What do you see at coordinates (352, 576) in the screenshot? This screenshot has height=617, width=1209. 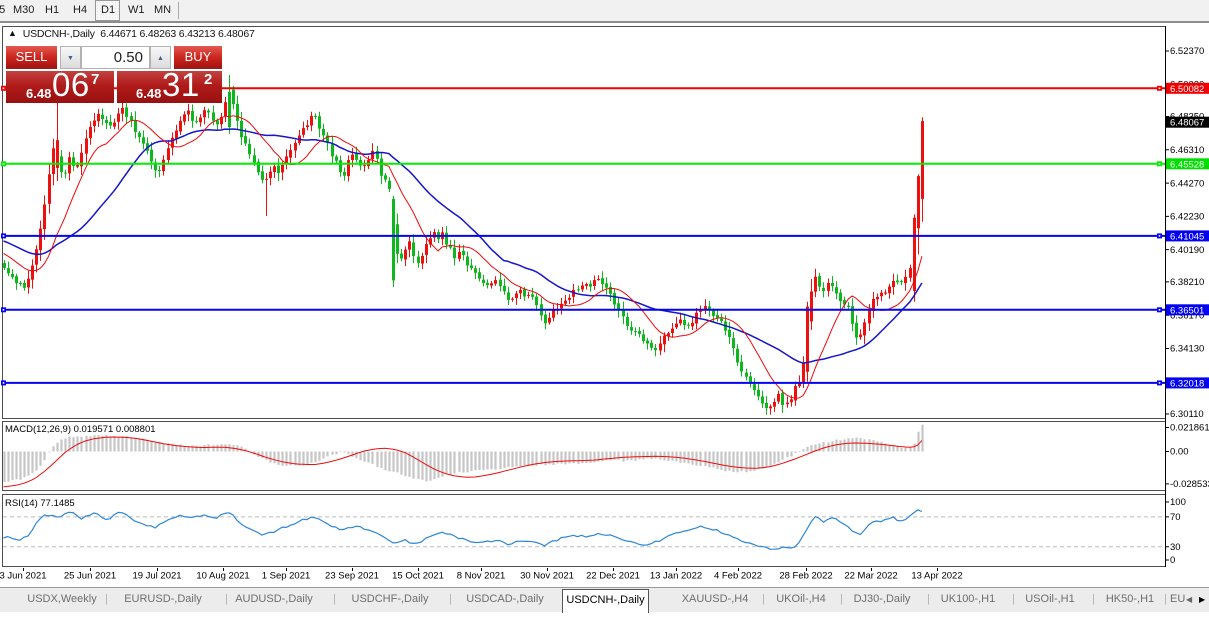 I see `svg-text: 23 Sep 2021` at bounding box center [352, 576].